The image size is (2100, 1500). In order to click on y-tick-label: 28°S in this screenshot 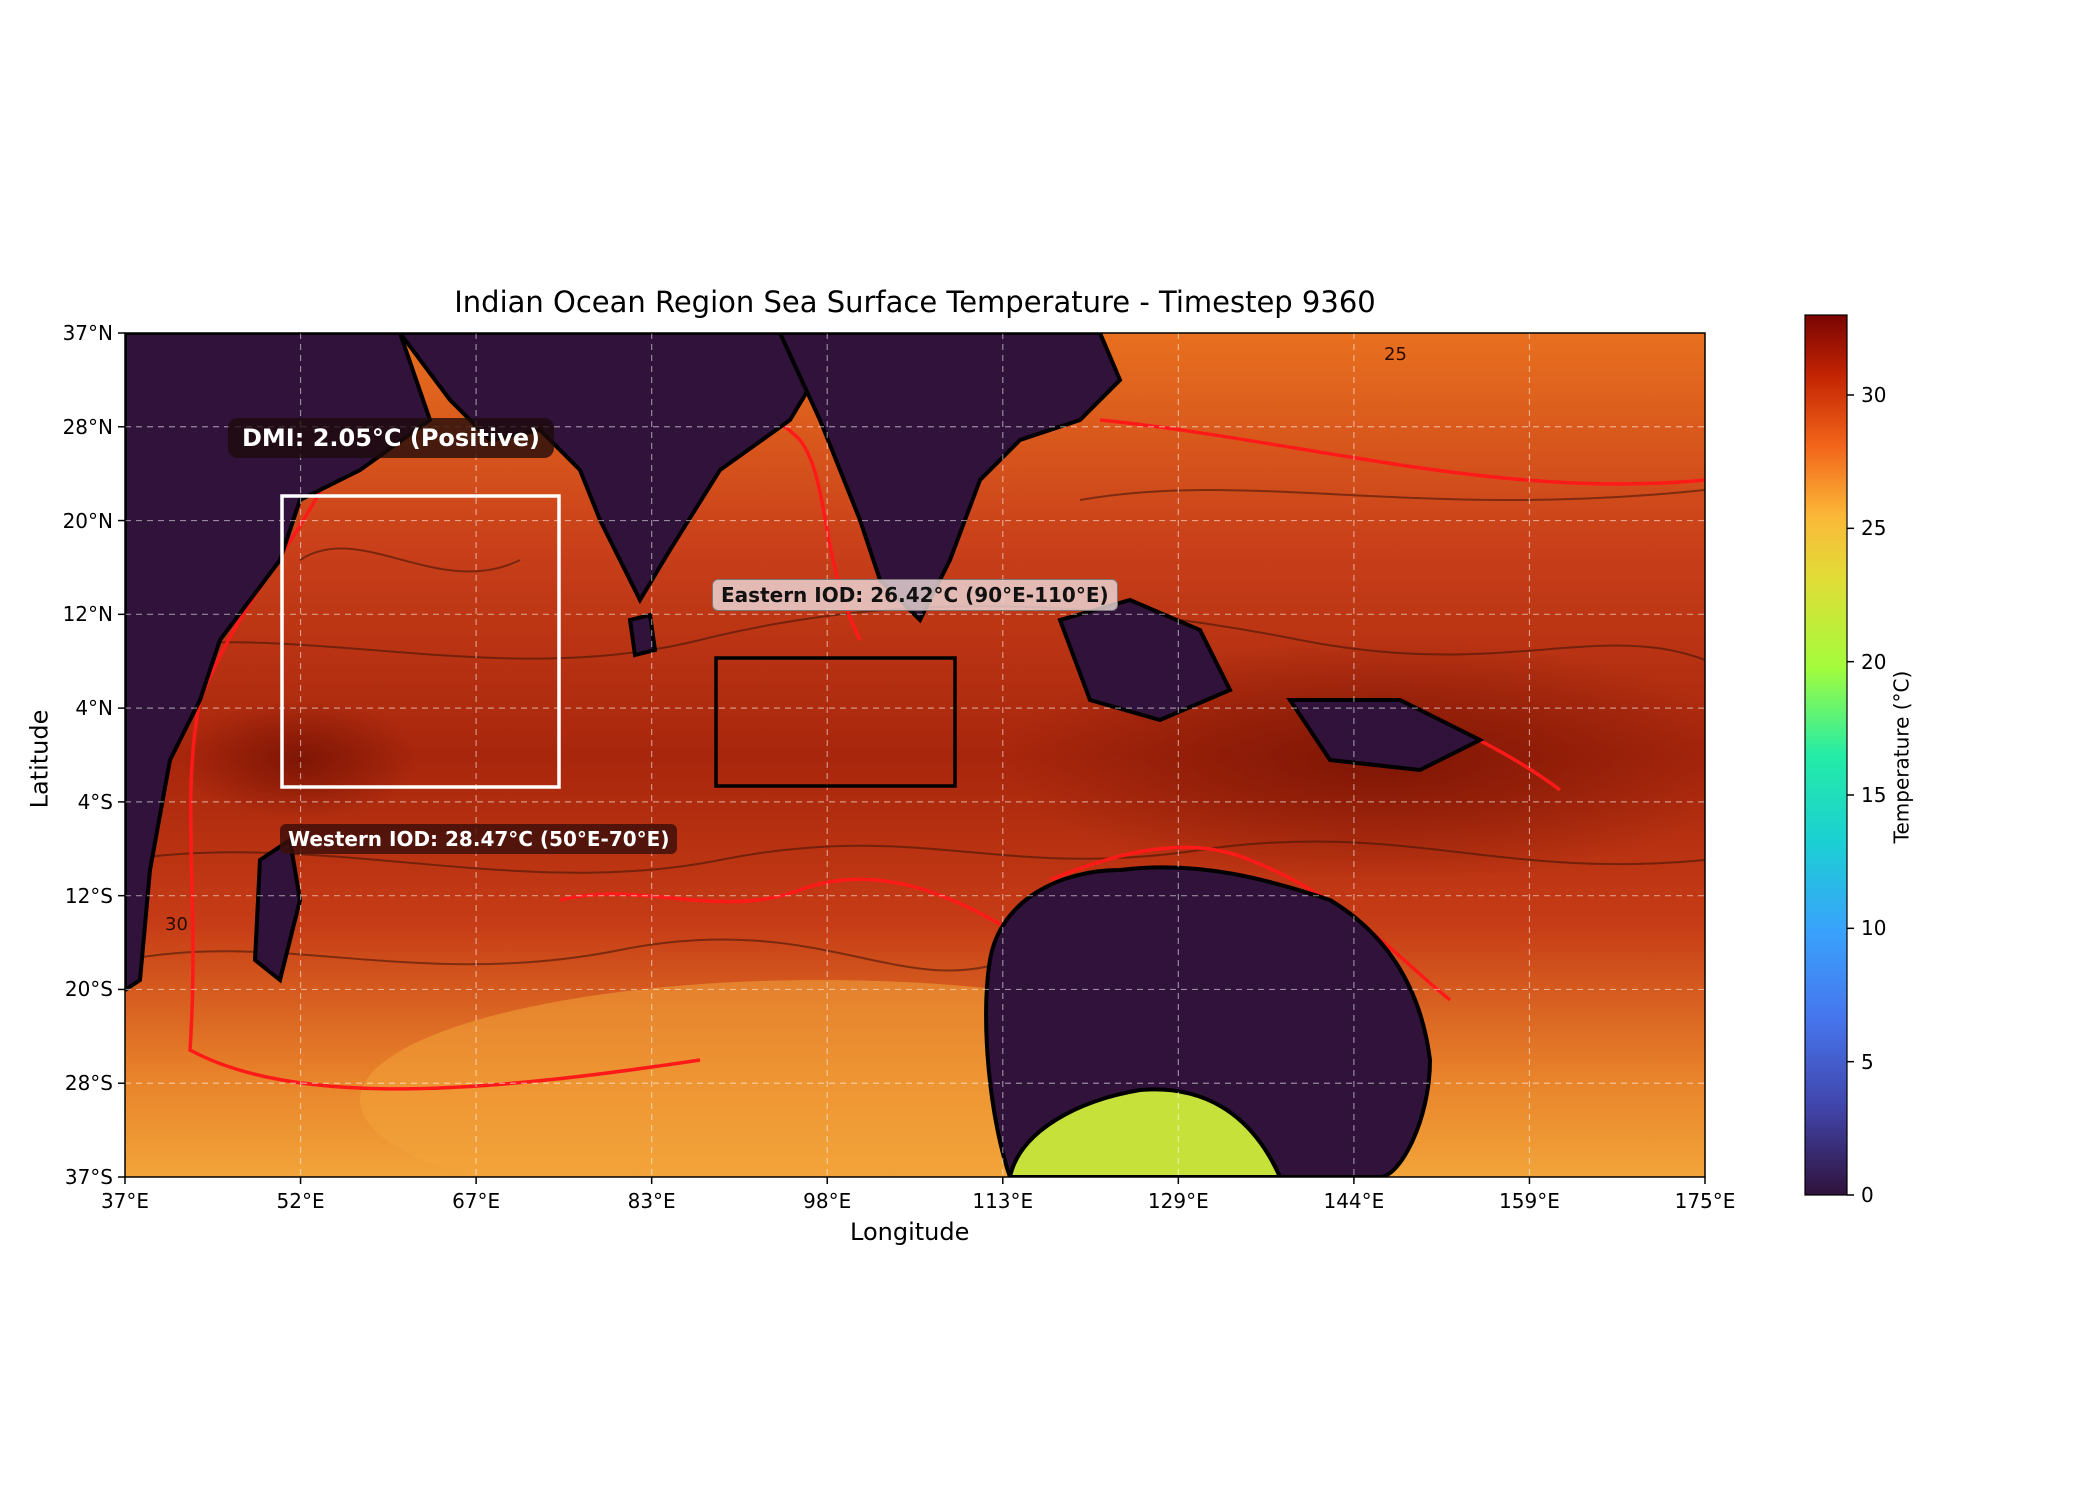, I will do `click(88, 1083)`.